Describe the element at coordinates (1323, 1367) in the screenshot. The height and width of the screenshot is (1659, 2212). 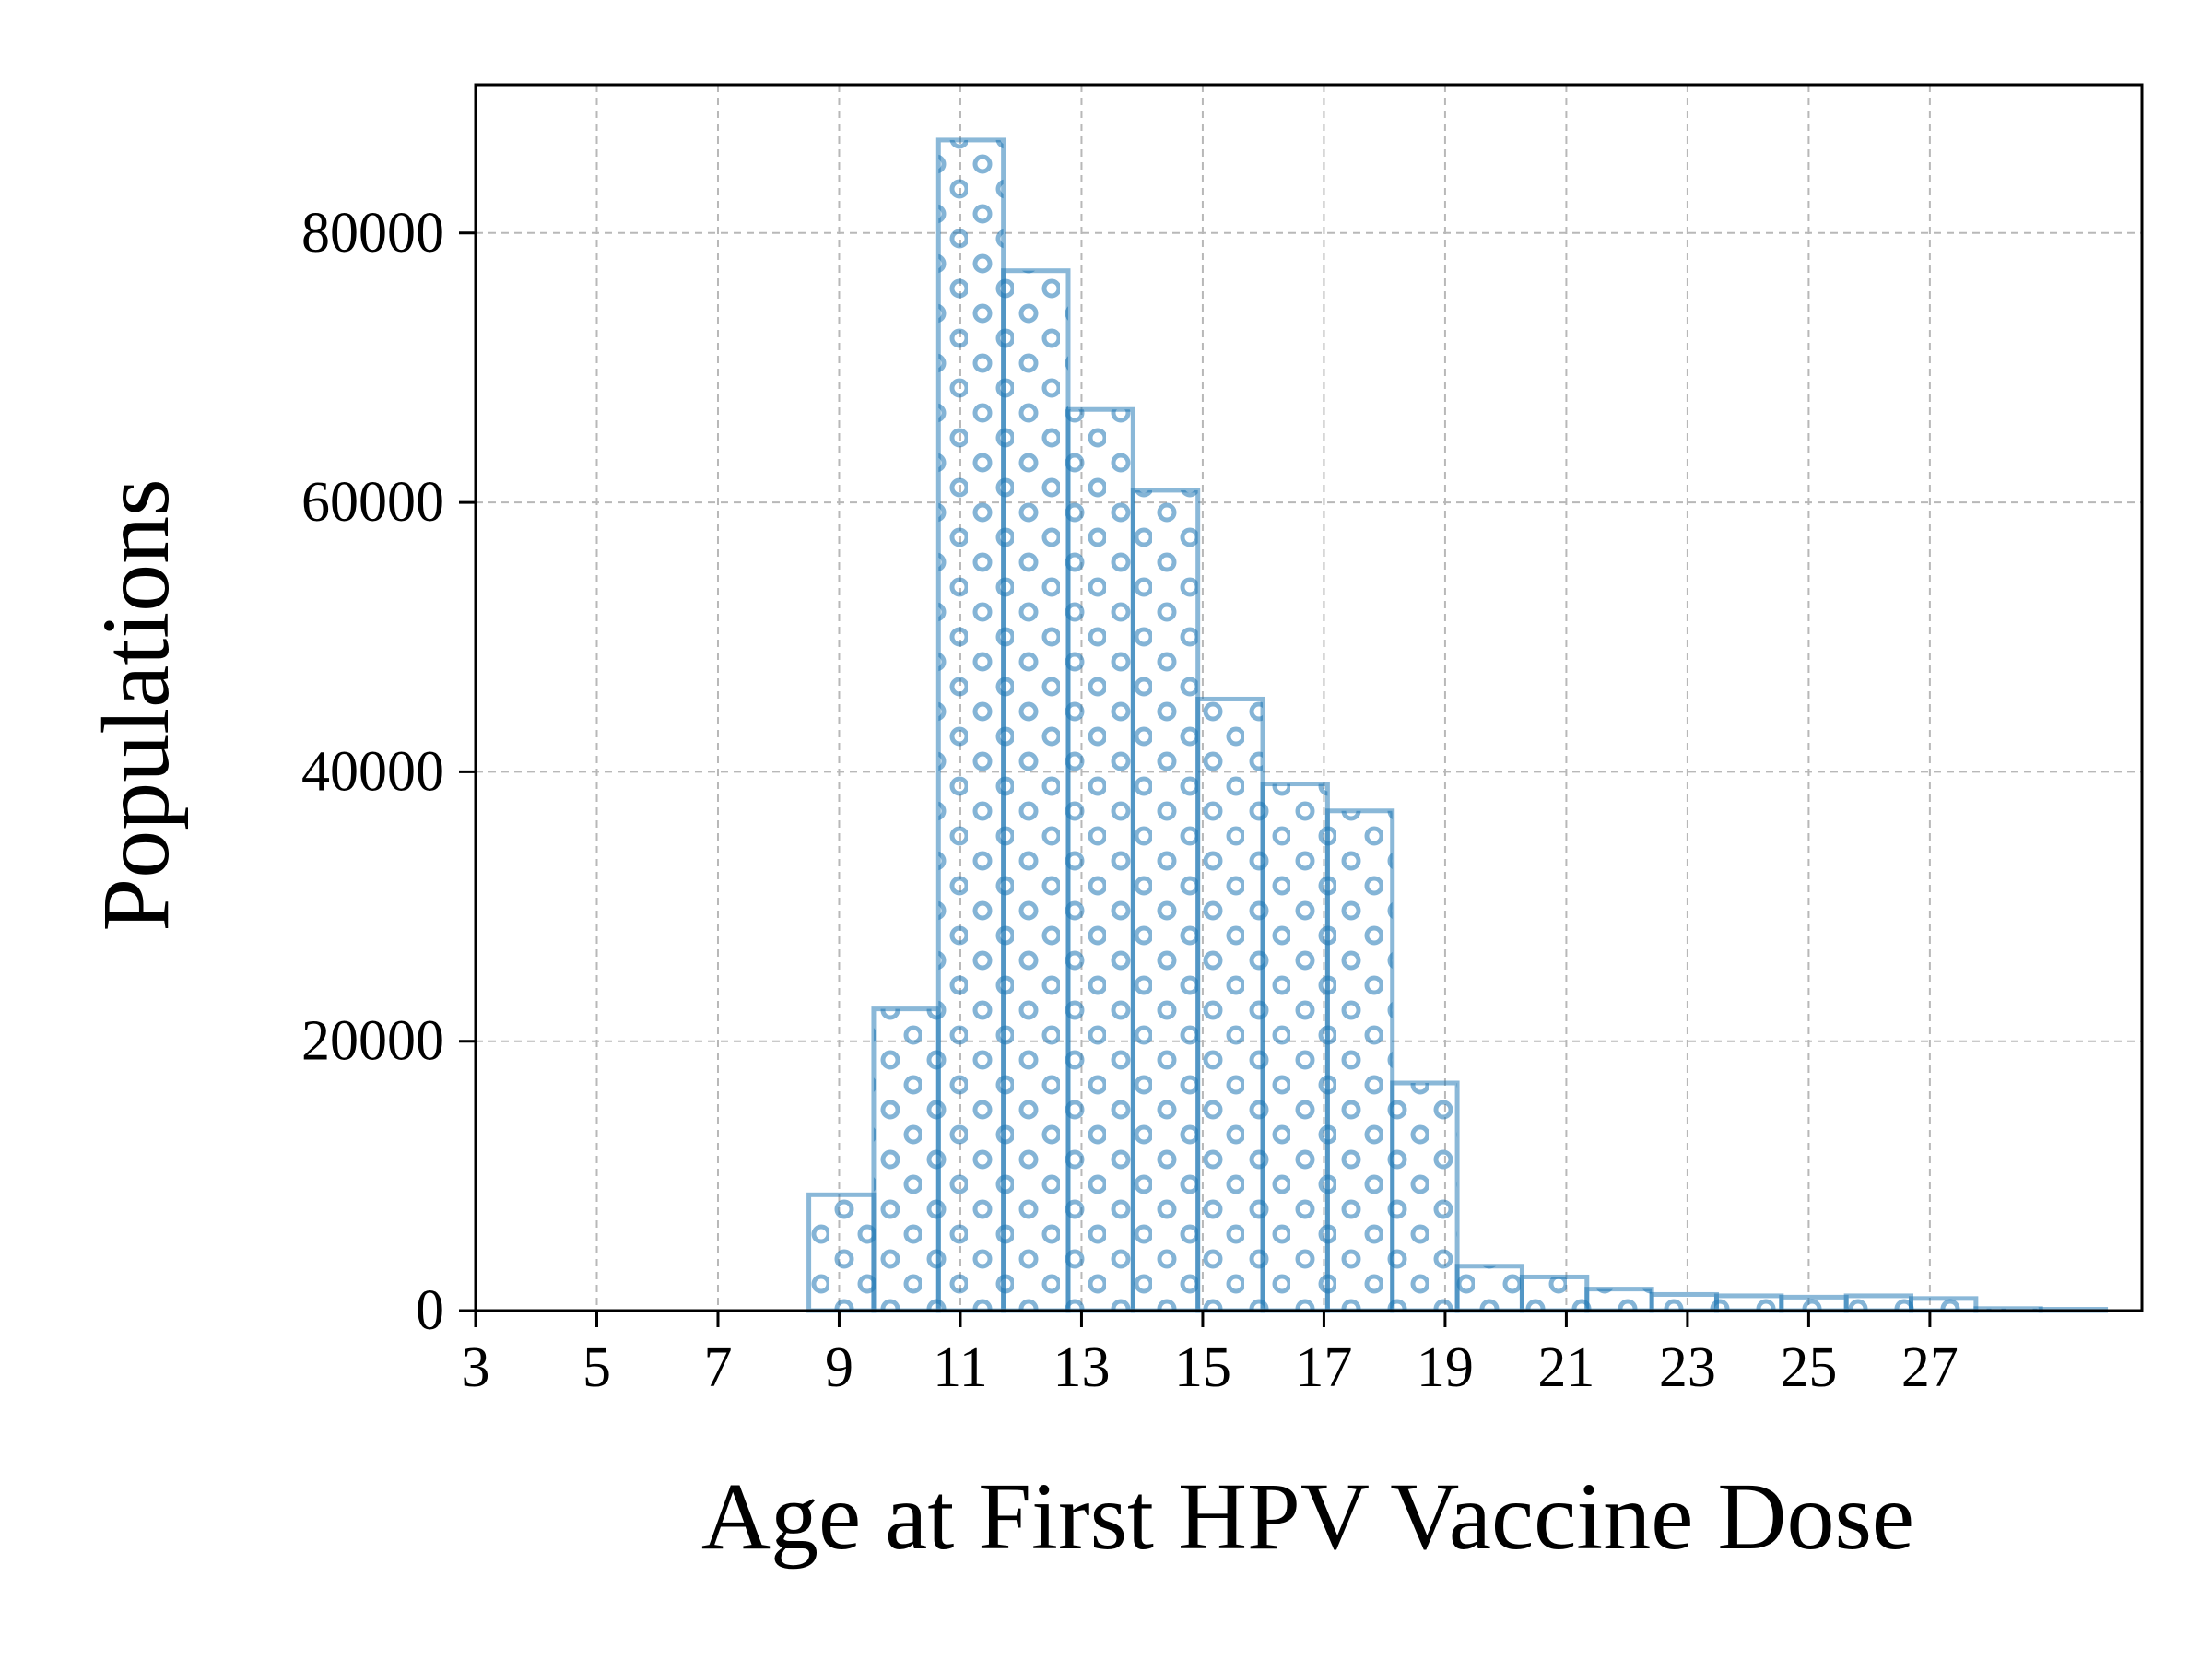
I see `x-tick-label-7: 17` at that location.